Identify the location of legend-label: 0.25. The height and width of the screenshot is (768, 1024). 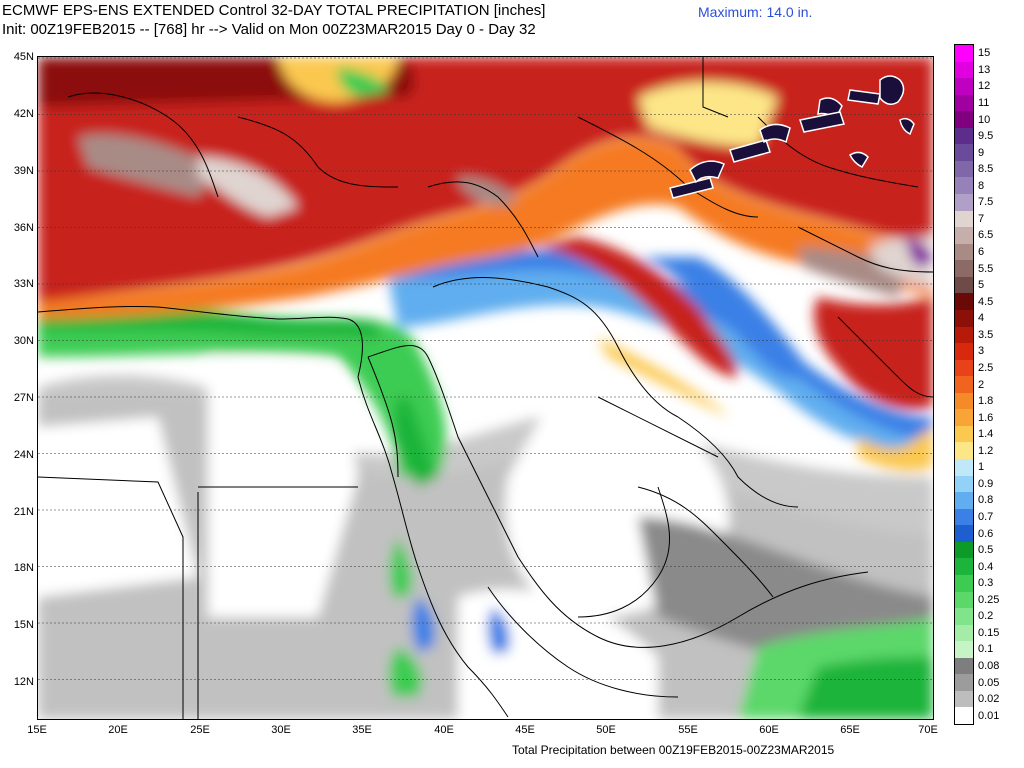
(989, 599).